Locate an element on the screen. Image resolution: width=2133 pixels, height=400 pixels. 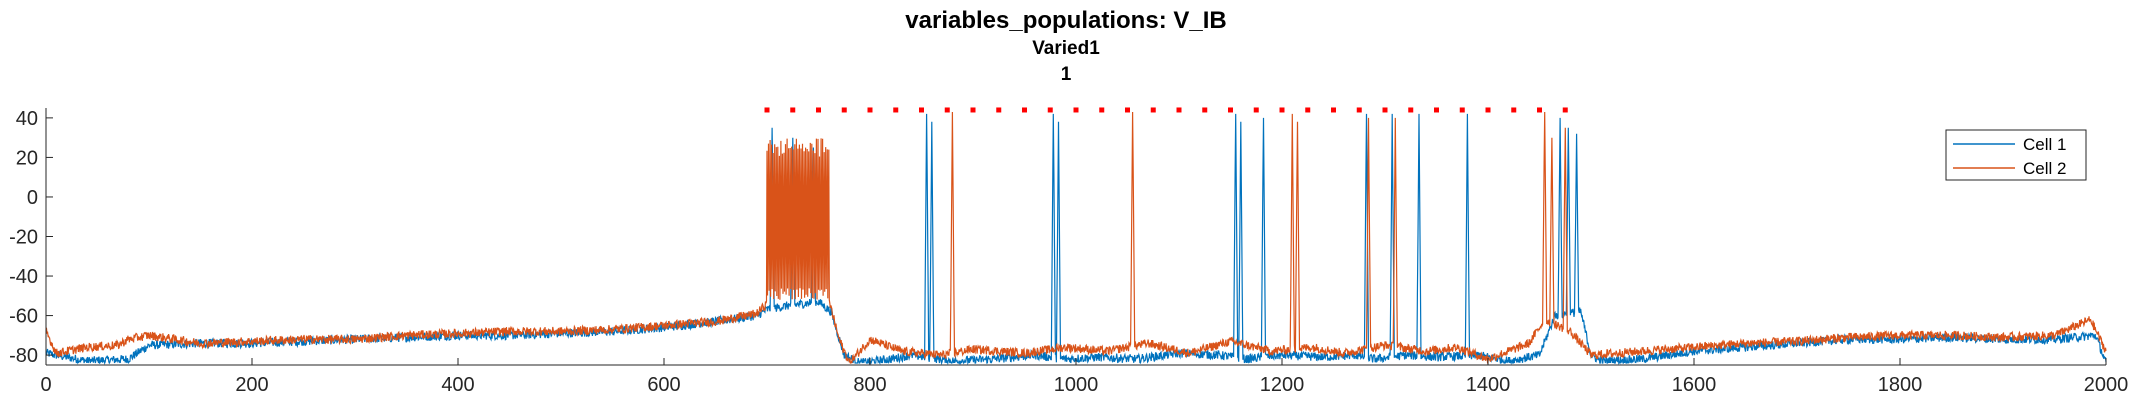
chart-subtitle: Varied1 is located at coordinates (1066, 48).